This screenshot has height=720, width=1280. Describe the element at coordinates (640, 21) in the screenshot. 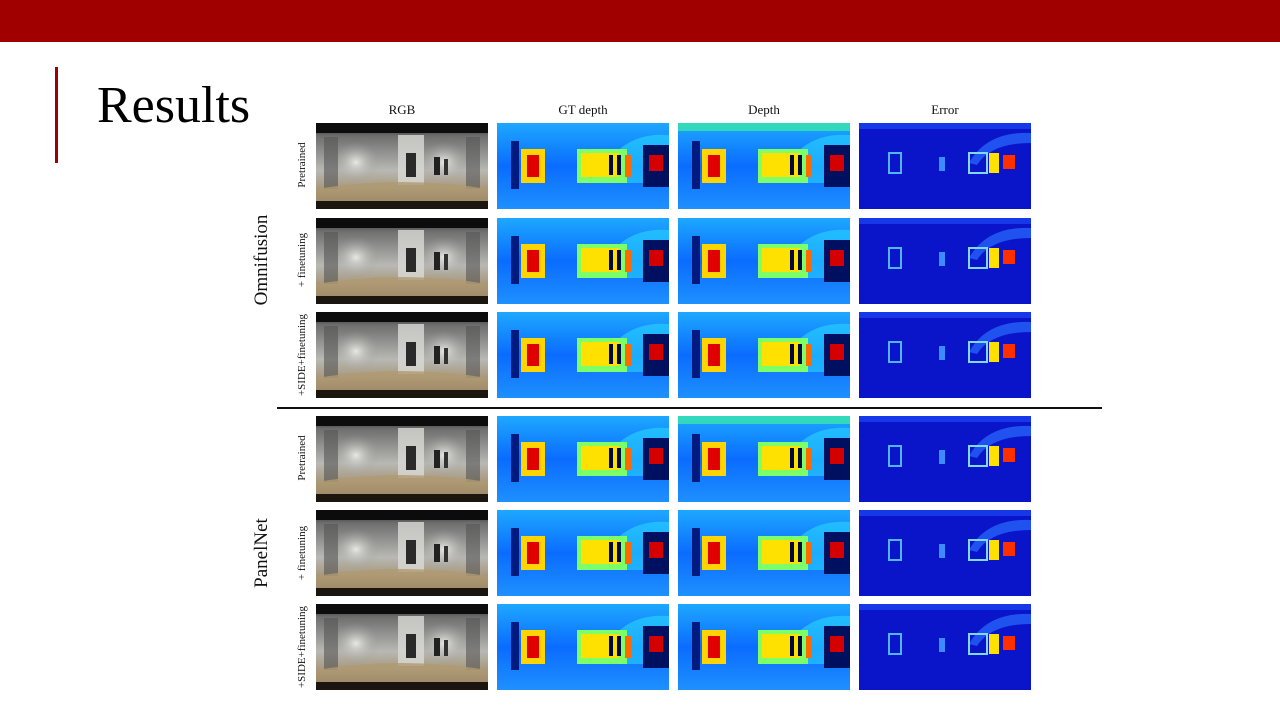

I see `top-banner` at that location.